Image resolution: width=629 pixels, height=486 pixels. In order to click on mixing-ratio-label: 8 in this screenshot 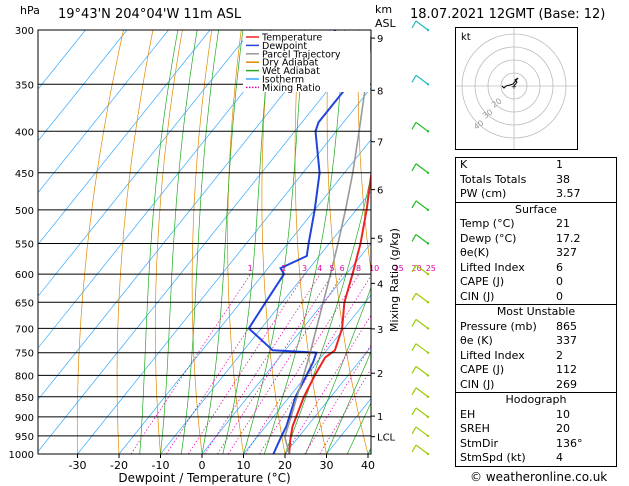, I will do `click(358, 268)`.